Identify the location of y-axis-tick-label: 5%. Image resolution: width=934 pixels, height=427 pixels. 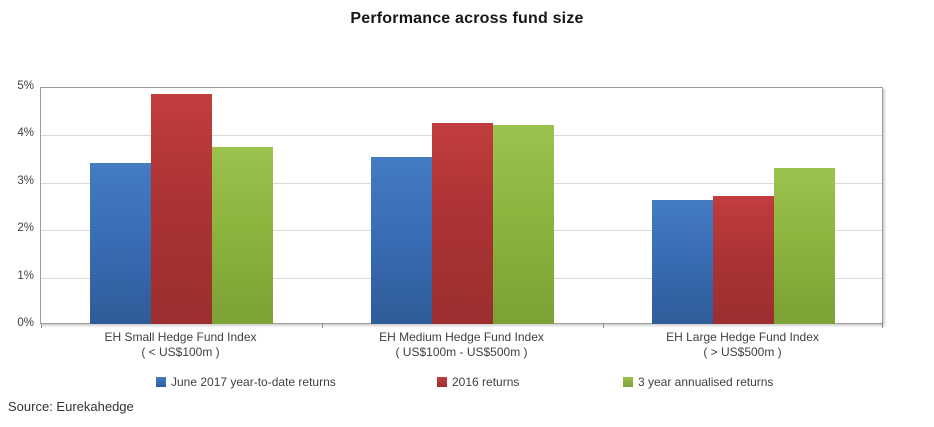
(25, 86).